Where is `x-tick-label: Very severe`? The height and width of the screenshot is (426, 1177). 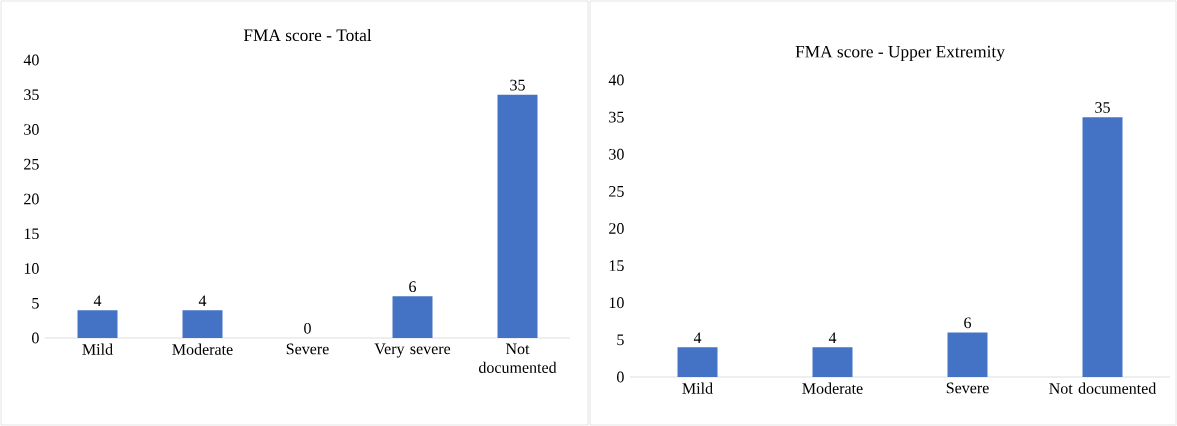 x-tick-label: Very severe is located at coordinates (412, 350).